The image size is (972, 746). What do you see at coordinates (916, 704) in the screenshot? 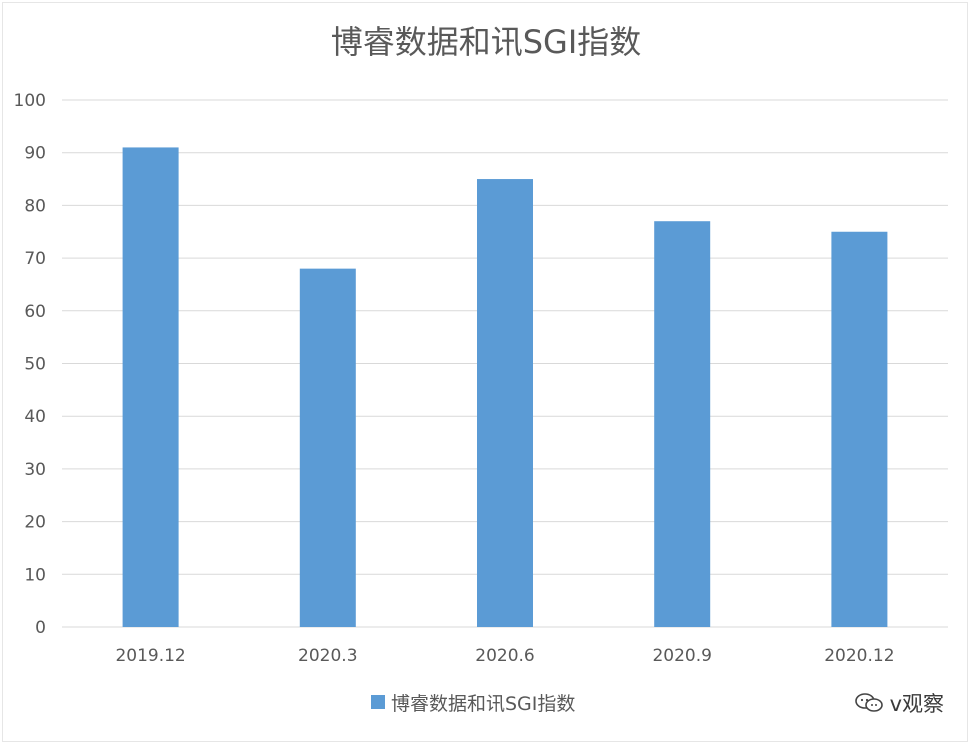
I see `watermark-text: v观察` at bounding box center [916, 704].